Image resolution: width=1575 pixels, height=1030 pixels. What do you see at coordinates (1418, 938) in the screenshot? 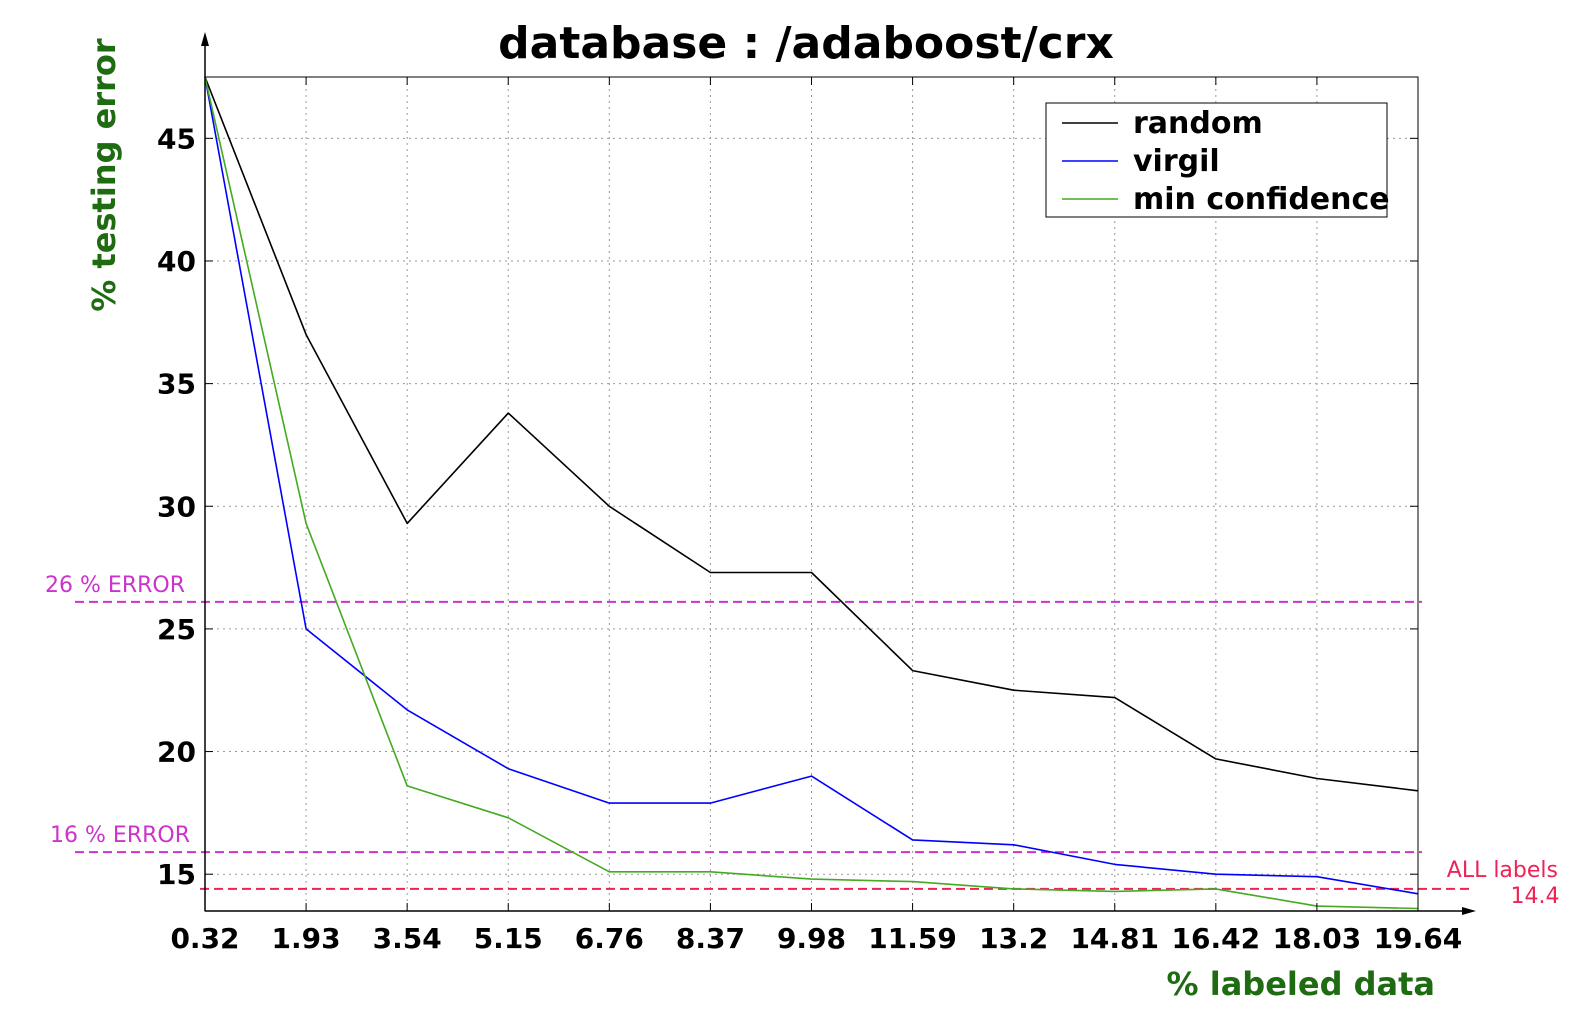
I see `x-tick-label: 19.64` at bounding box center [1418, 938].